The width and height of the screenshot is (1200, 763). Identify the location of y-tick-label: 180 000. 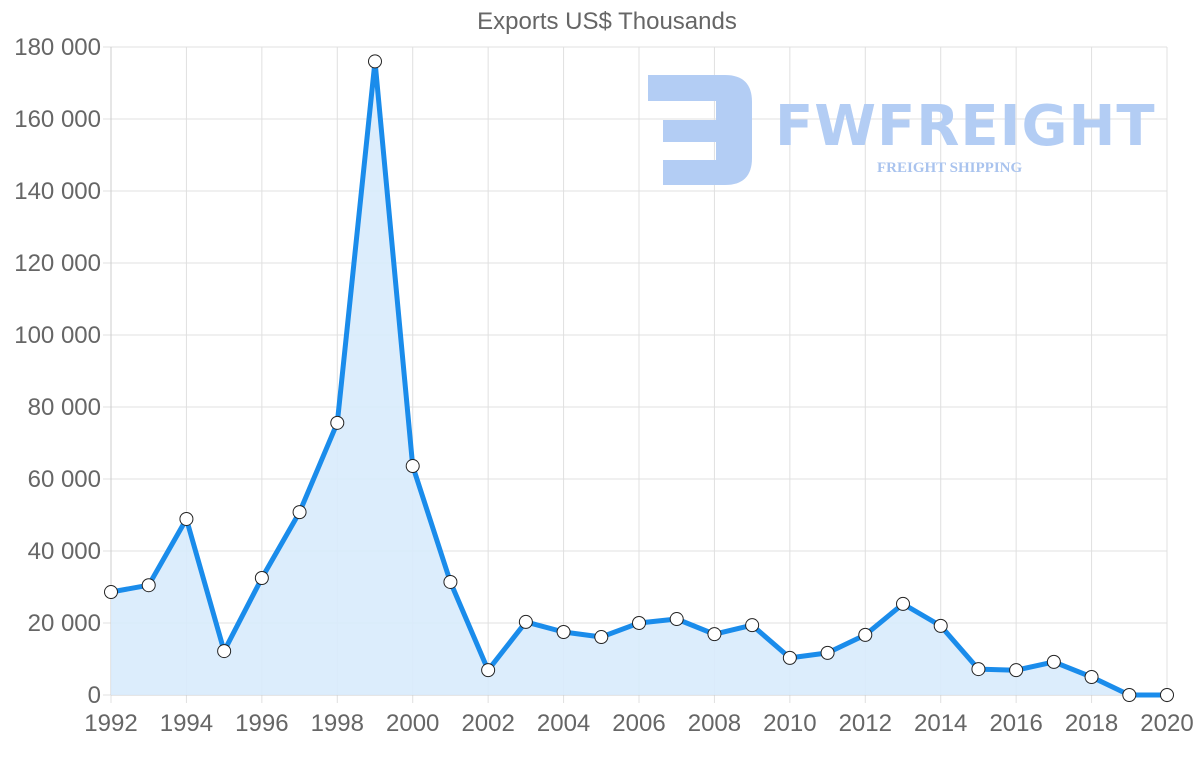
(57, 47).